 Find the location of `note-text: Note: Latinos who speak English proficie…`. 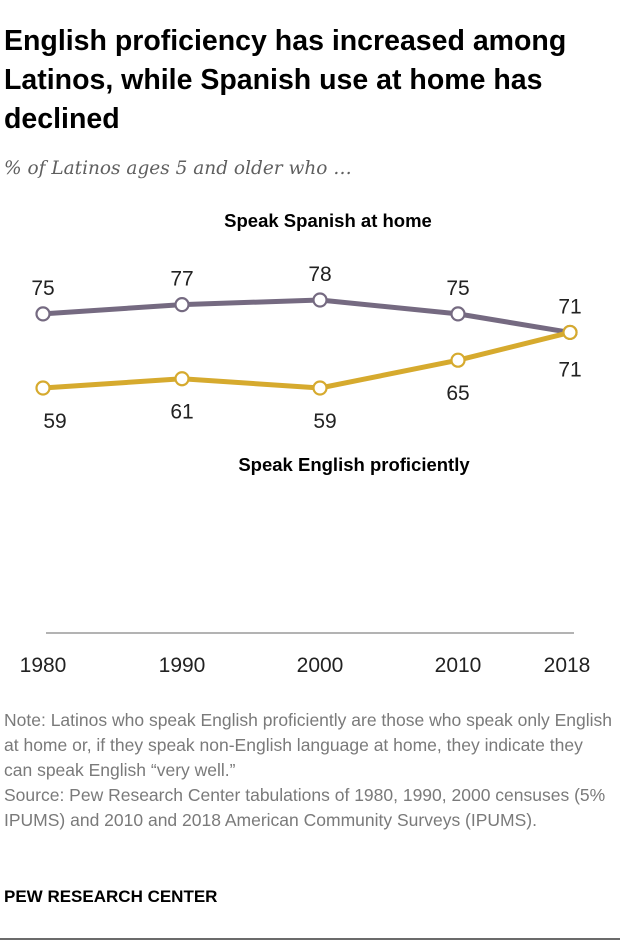

note-text: Note: Latinos who speak English proficie… is located at coordinates (308, 745).